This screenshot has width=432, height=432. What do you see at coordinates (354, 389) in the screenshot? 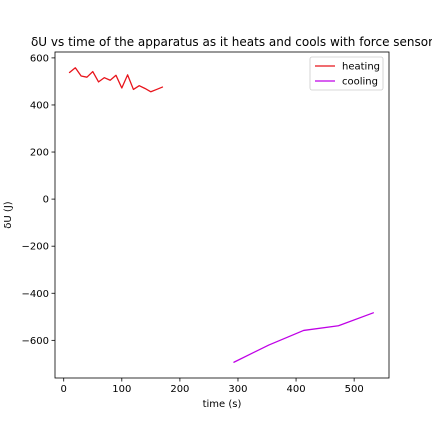
I see `x-tick-label: 500` at bounding box center [354, 389].